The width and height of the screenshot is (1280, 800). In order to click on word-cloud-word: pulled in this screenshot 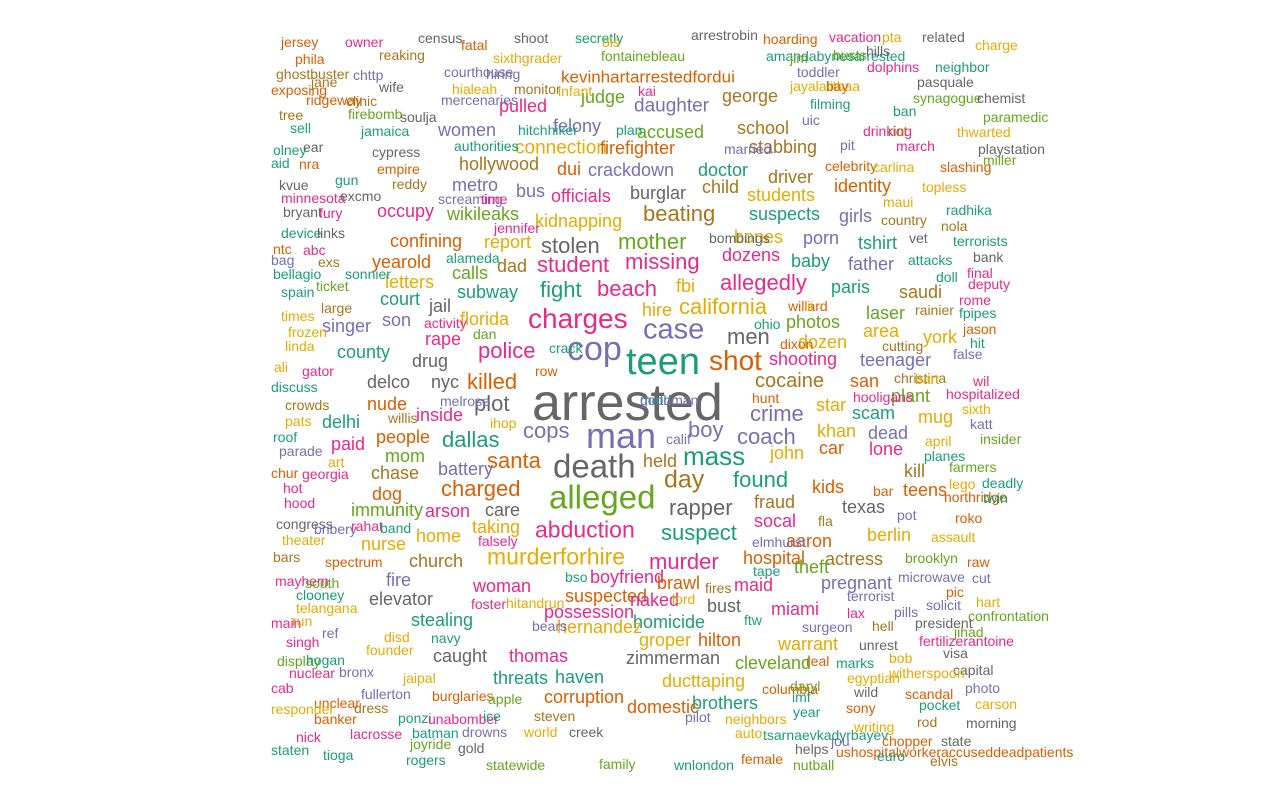, I will do `click(523, 106)`.